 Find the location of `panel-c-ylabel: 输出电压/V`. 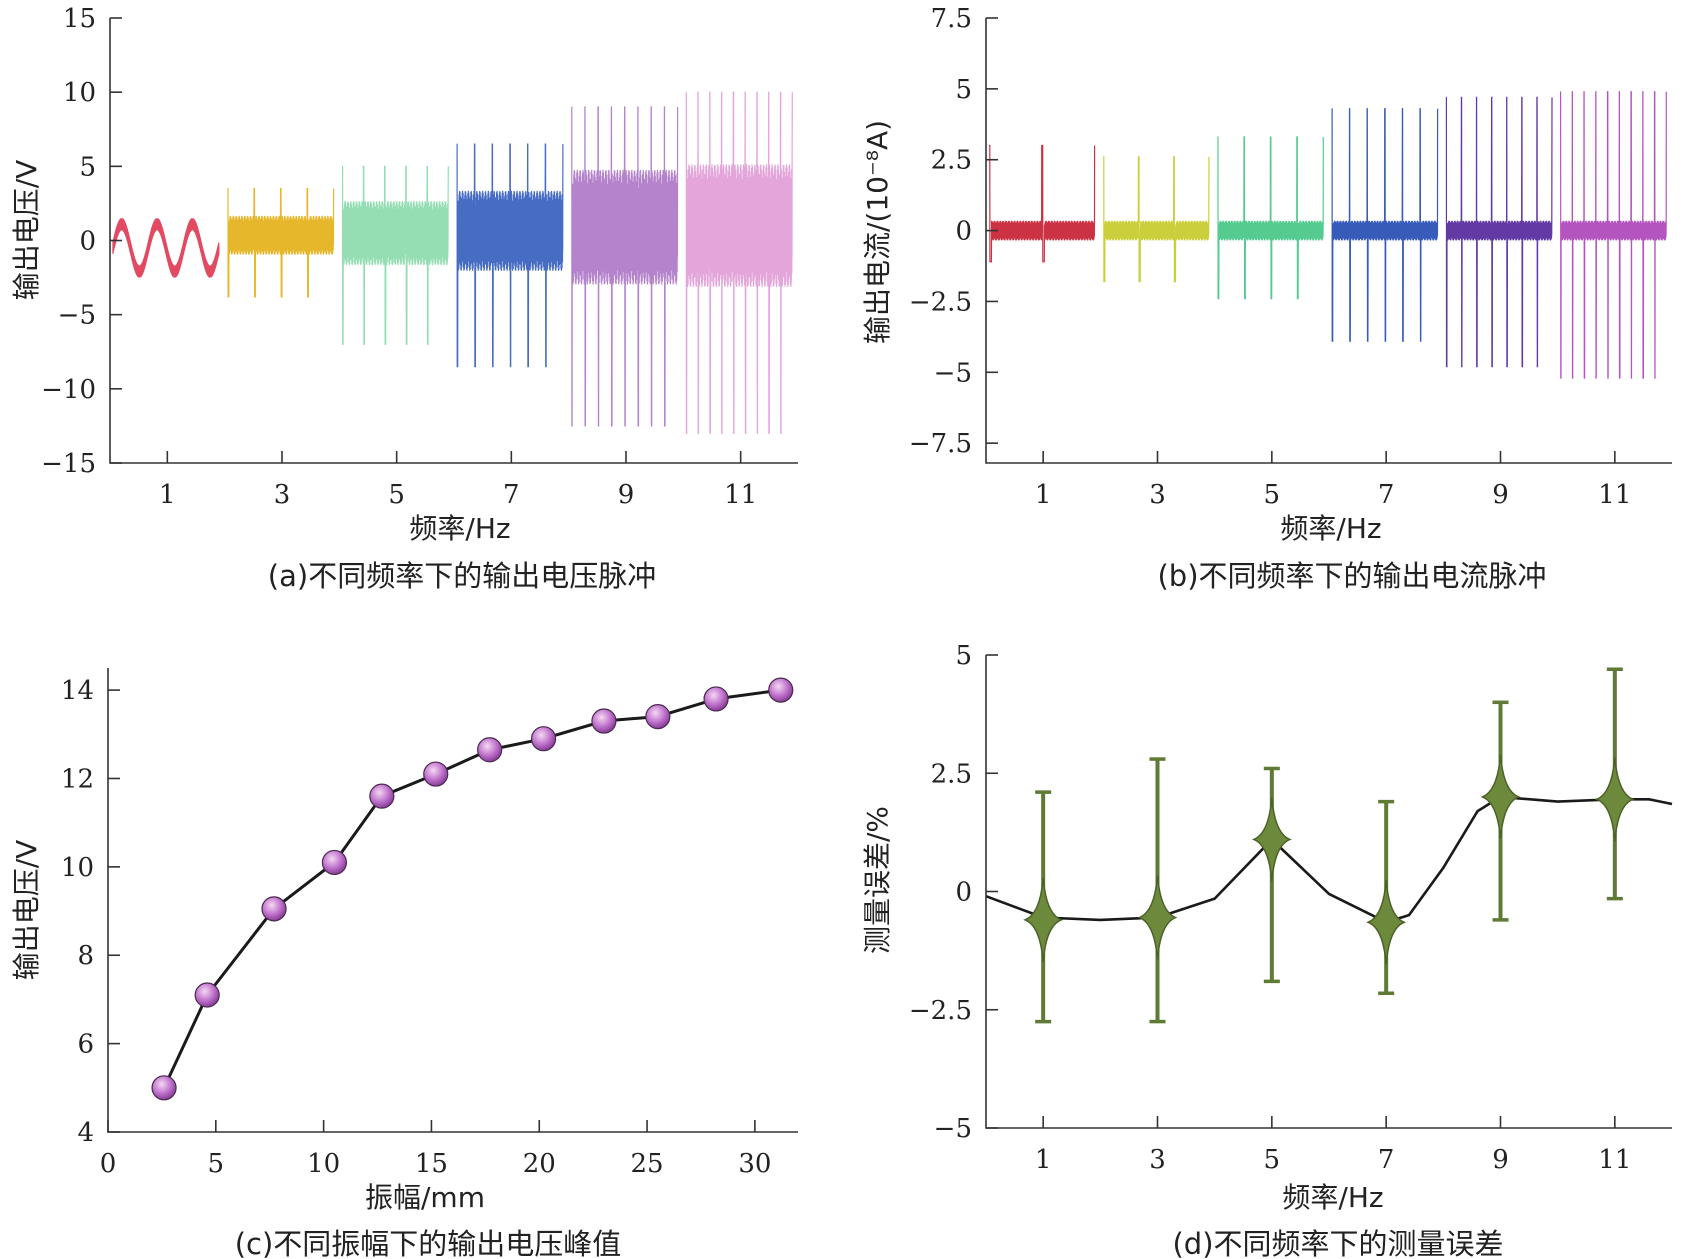

panel-c-ylabel: 输出电压/V is located at coordinates (26, 910).